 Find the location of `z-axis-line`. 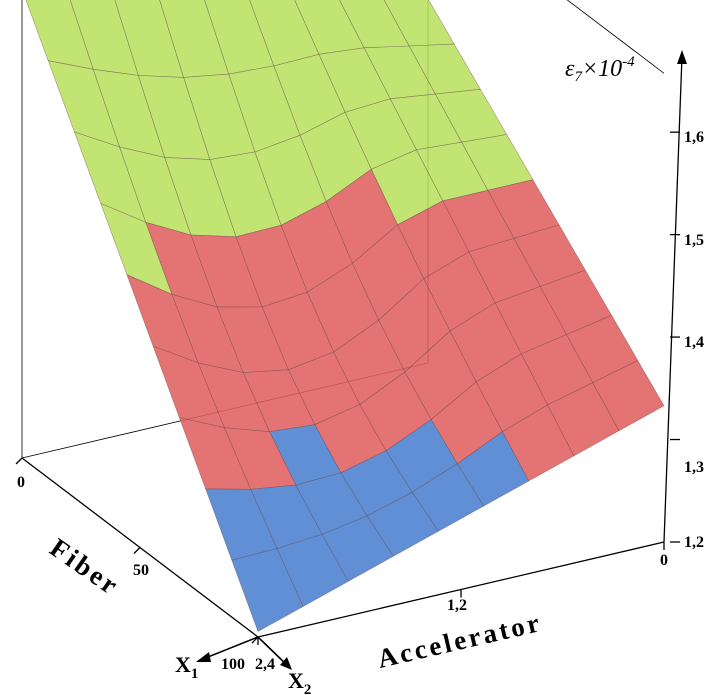

z-axis-line is located at coordinates (673, 299).